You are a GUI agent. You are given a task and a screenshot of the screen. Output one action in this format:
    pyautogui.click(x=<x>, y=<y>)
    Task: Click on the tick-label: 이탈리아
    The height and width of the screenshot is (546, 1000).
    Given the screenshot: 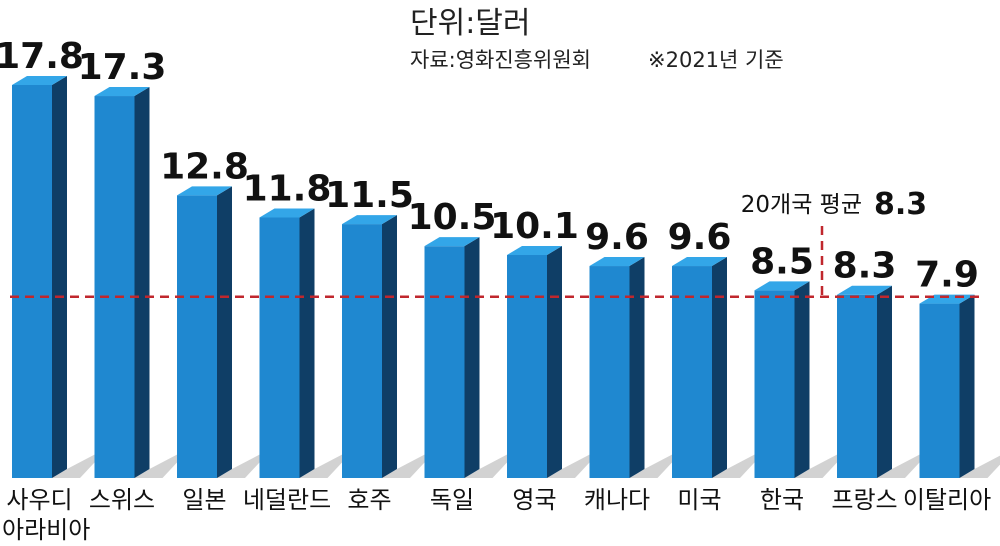 What is the action you would take?
    pyautogui.click(x=947, y=500)
    